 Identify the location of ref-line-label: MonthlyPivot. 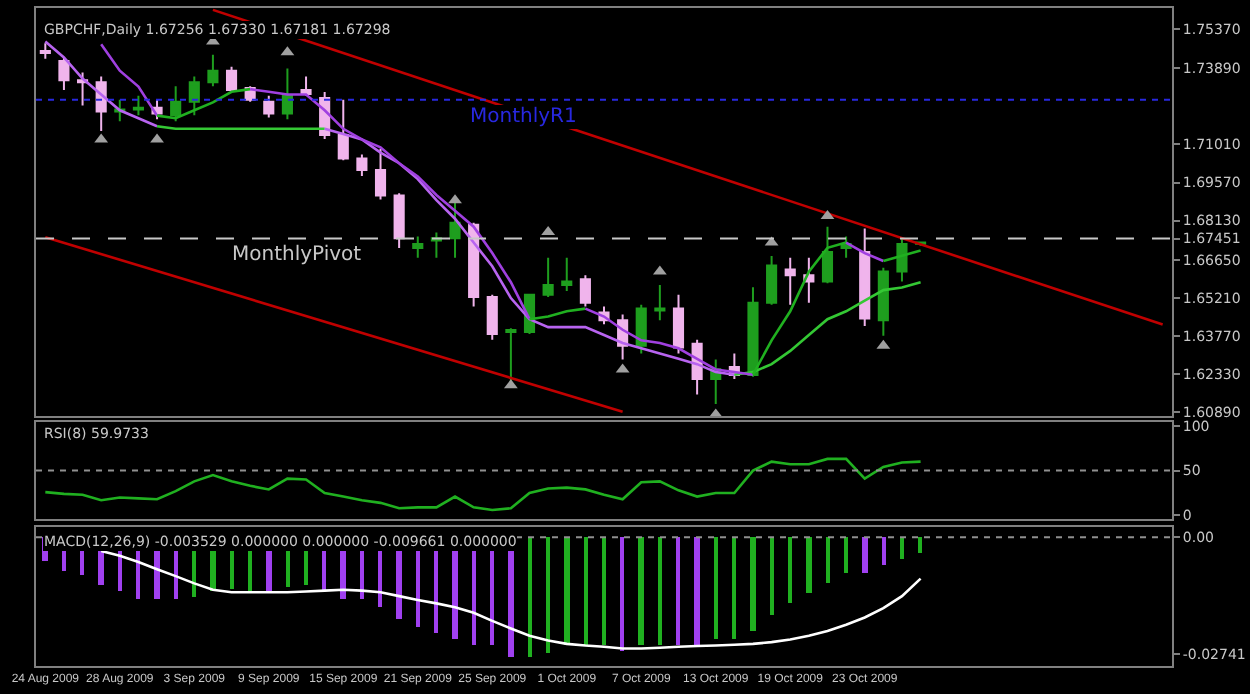
(297, 255).